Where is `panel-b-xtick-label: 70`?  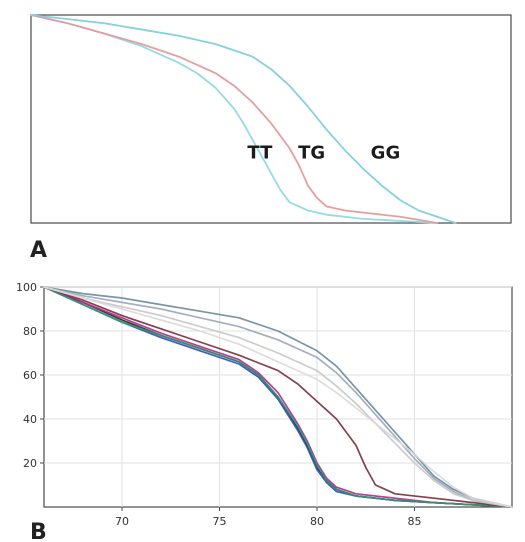
panel-b-xtick-label: 70 is located at coordinates (122, 521).